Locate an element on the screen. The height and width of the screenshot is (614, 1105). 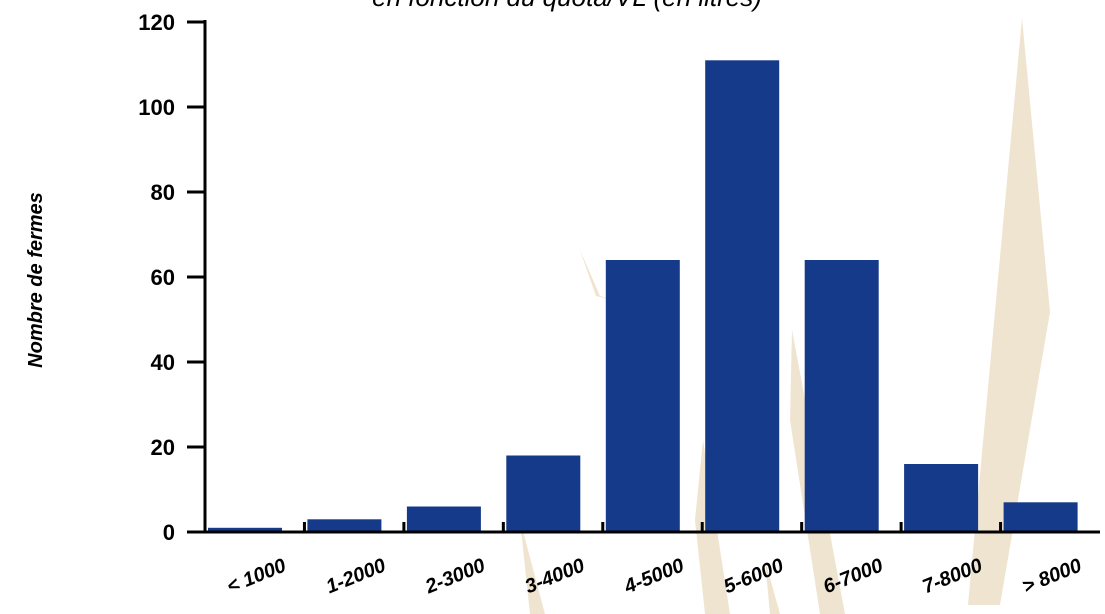
x-tick-label: 3-4000 is located at coordinates (555, 577).